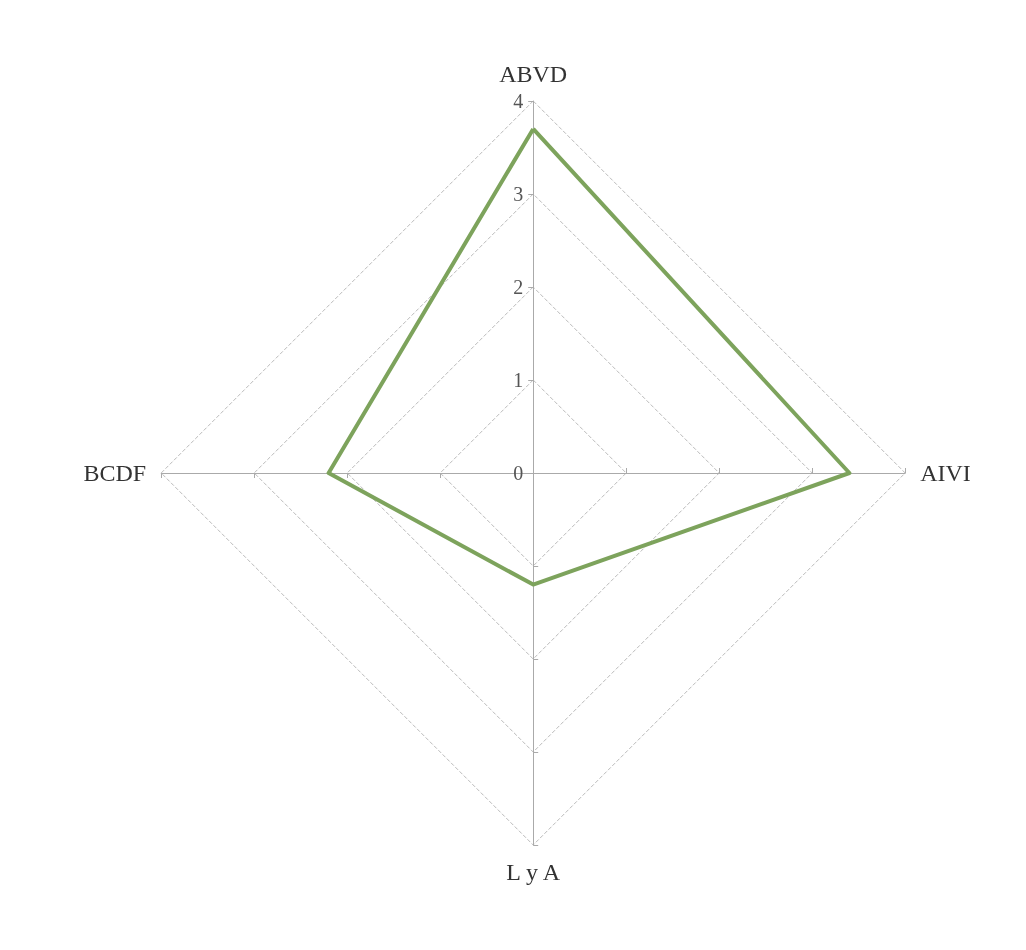  Describe the element at coordinates (518, 473) in the screenshot. I see `y-tick-label: 0` at that location.